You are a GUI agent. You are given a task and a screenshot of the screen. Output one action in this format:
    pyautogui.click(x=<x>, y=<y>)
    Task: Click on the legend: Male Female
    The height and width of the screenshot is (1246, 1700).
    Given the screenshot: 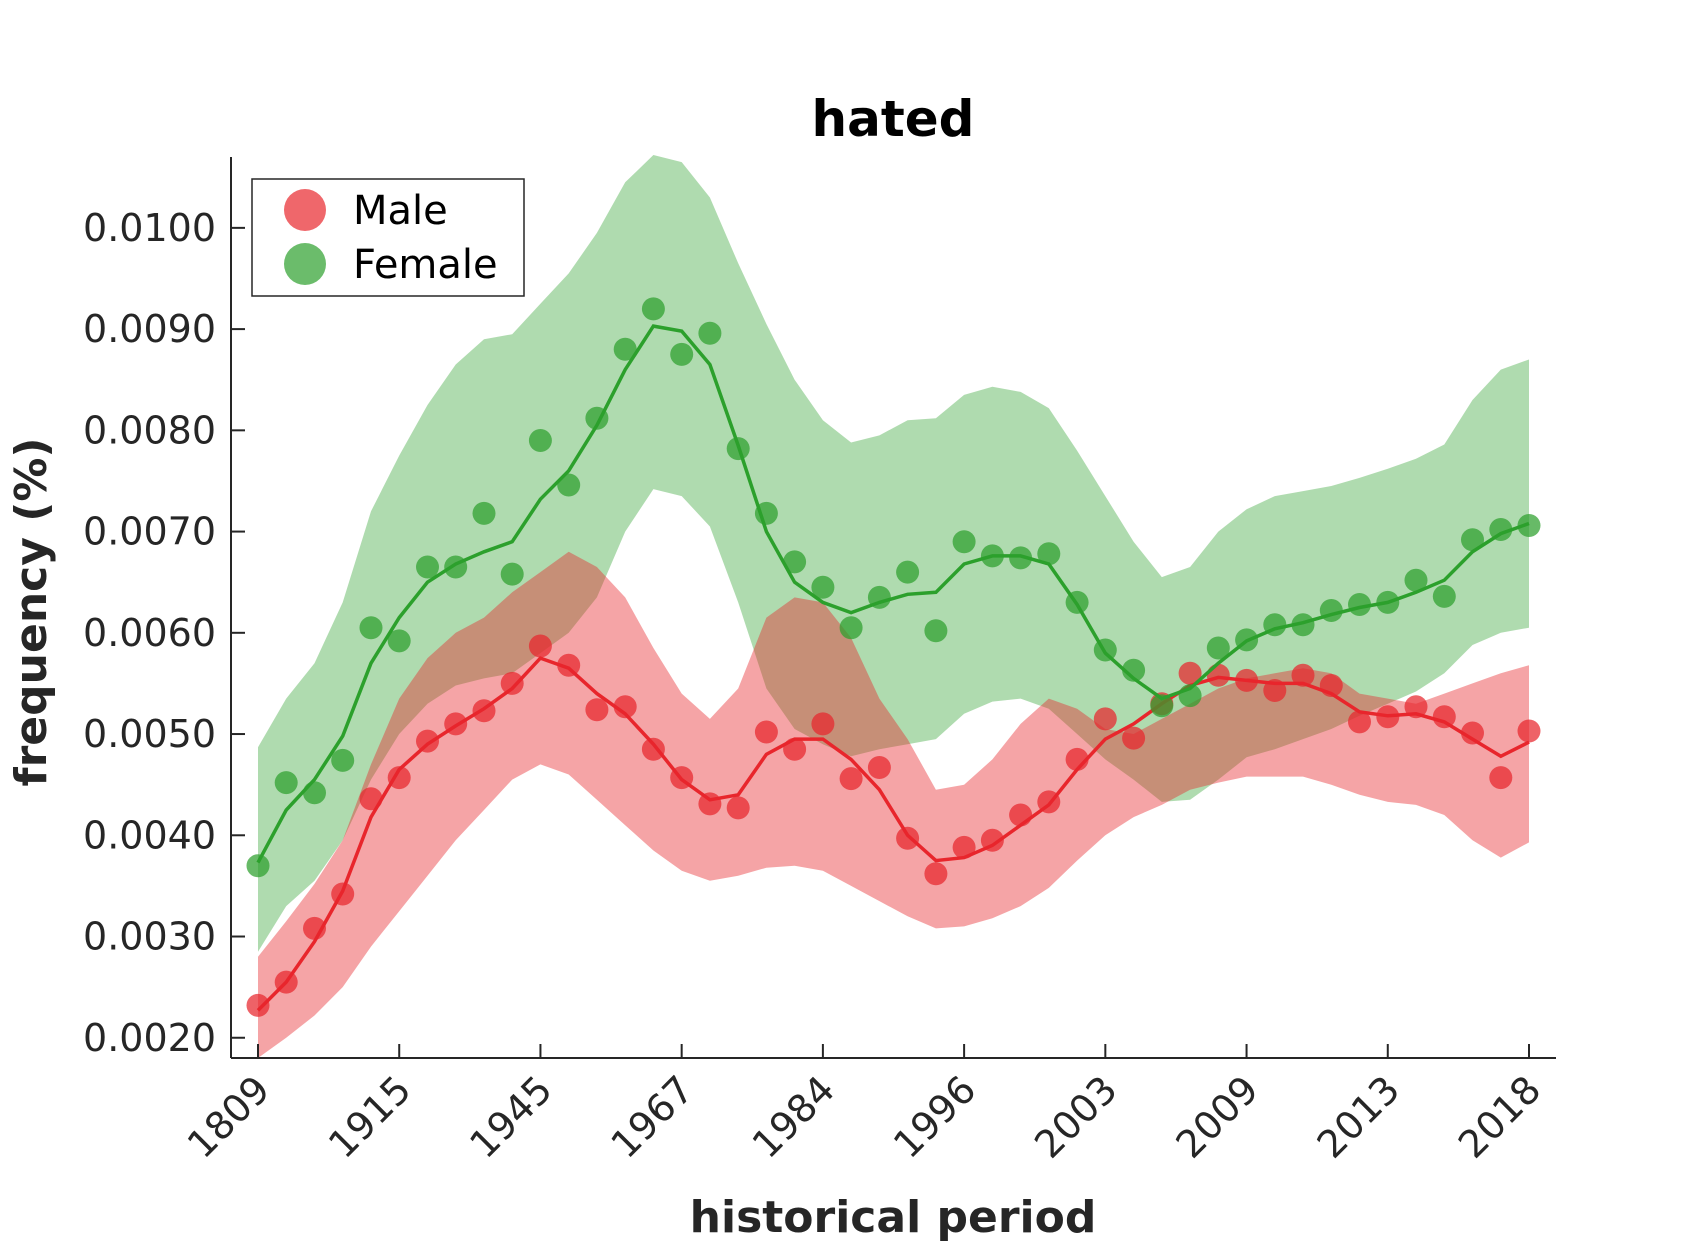 What is the action you would take?
    pyautogui.click(x=388, y=237)
    